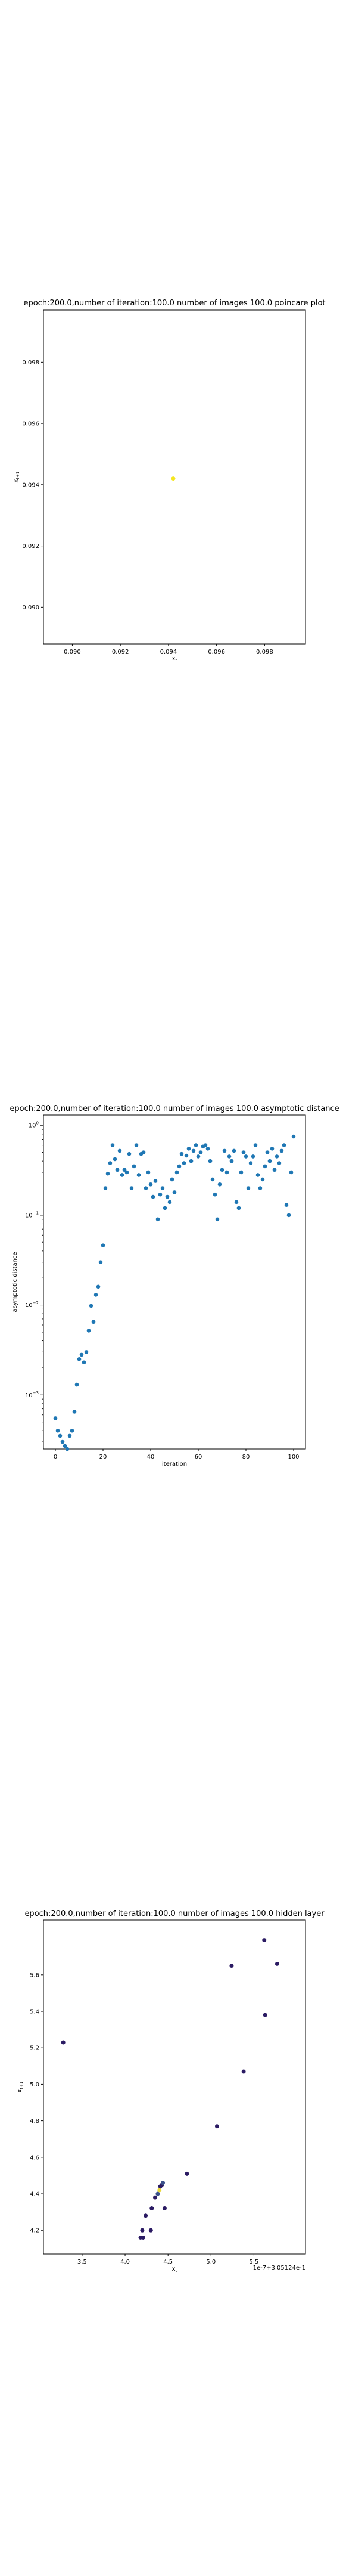  I want to click on x-tick-label: 0.096, so click(216, 652).